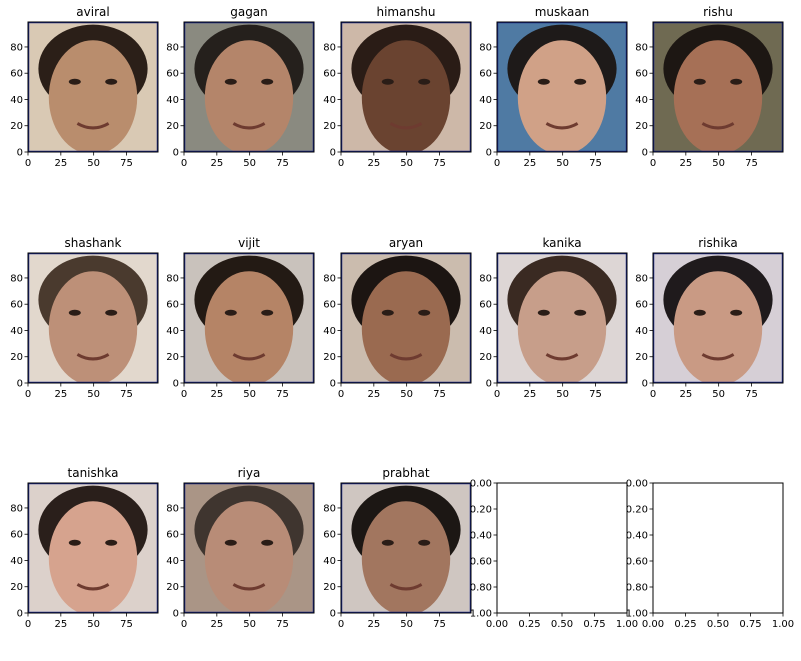 This screenshot has width=801, height=661. I want to click on panel-title: tanishka, so click(93, 473).